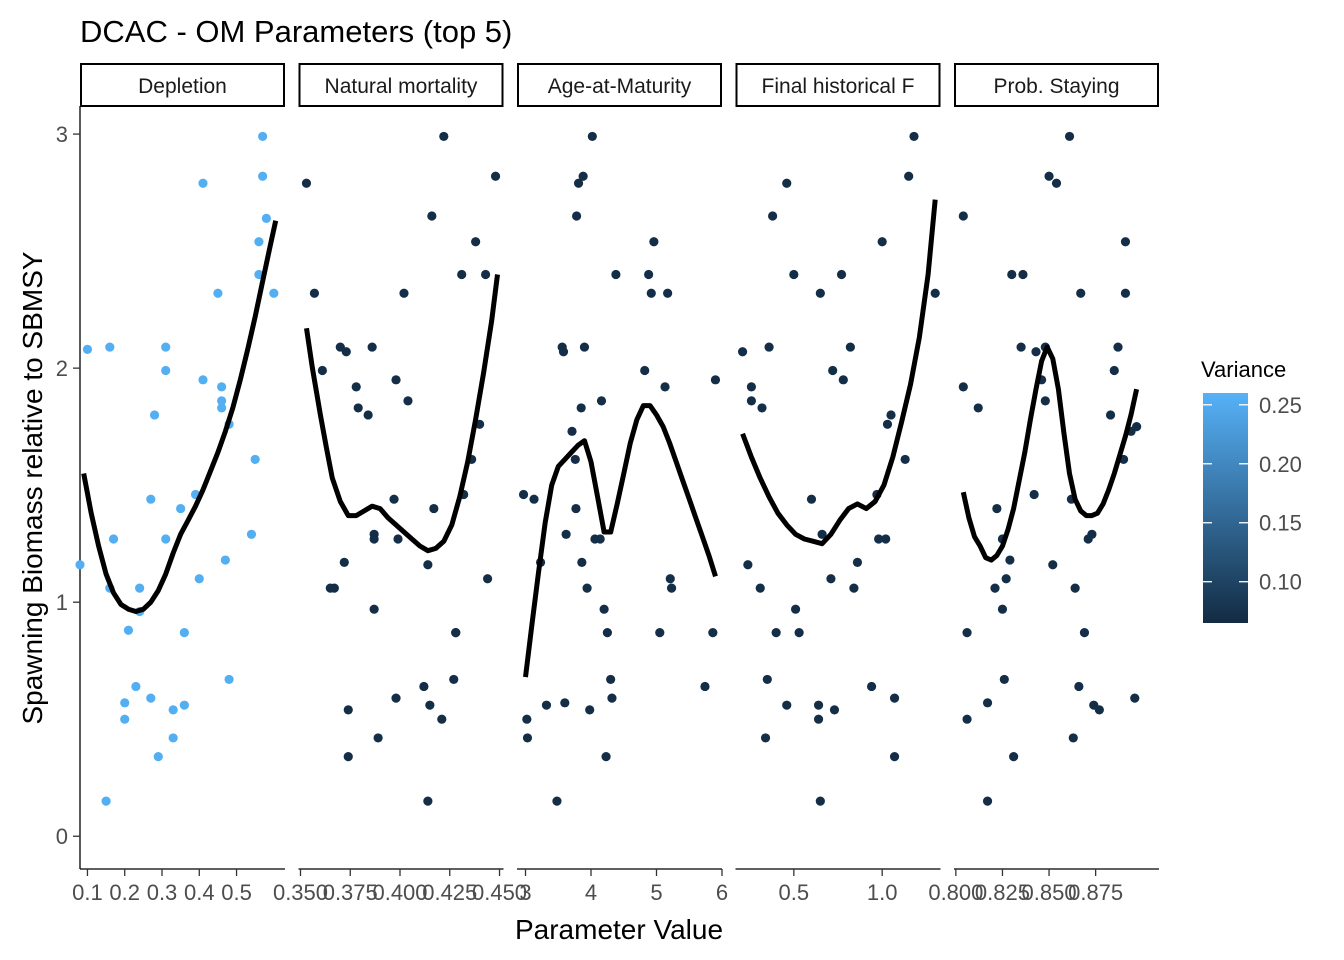  What do you see at coordinates (124, 892) in the screenshot?
I see `x-tick-label: 0.2` at bounding box center [124, 892].